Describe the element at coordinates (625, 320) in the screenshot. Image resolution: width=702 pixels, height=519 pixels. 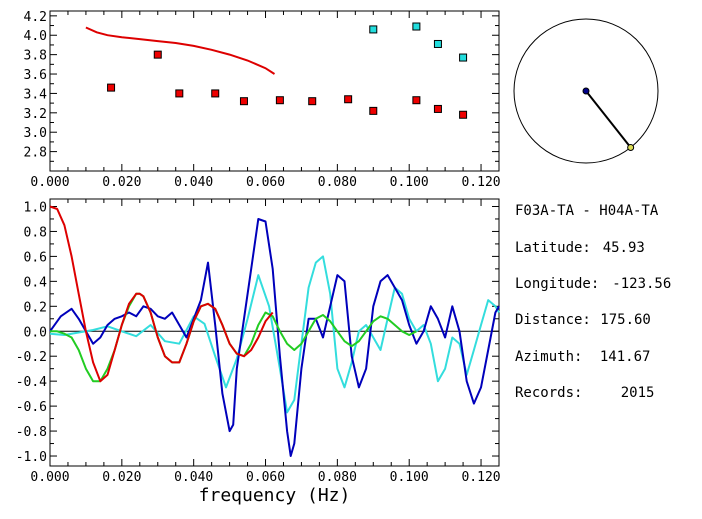
I see `info-value: 175.60` at that location.